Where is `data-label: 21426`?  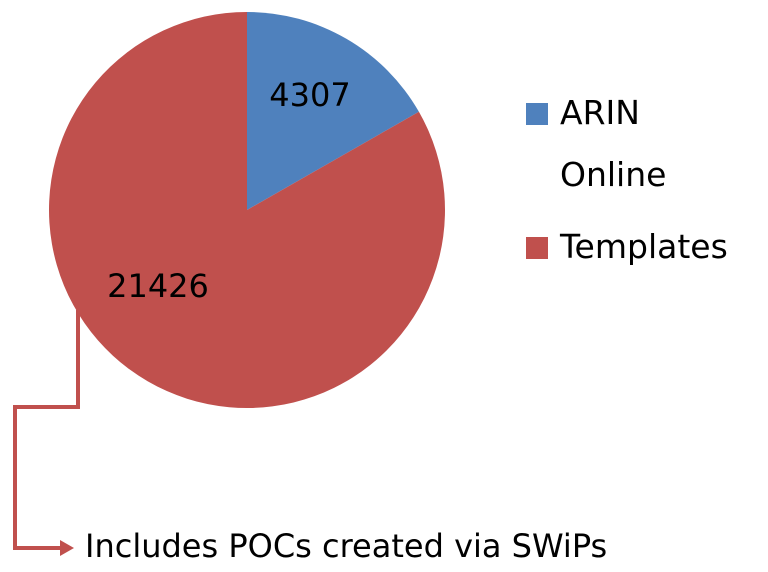
data-label: 21426 is located at coordinates (158, 286).